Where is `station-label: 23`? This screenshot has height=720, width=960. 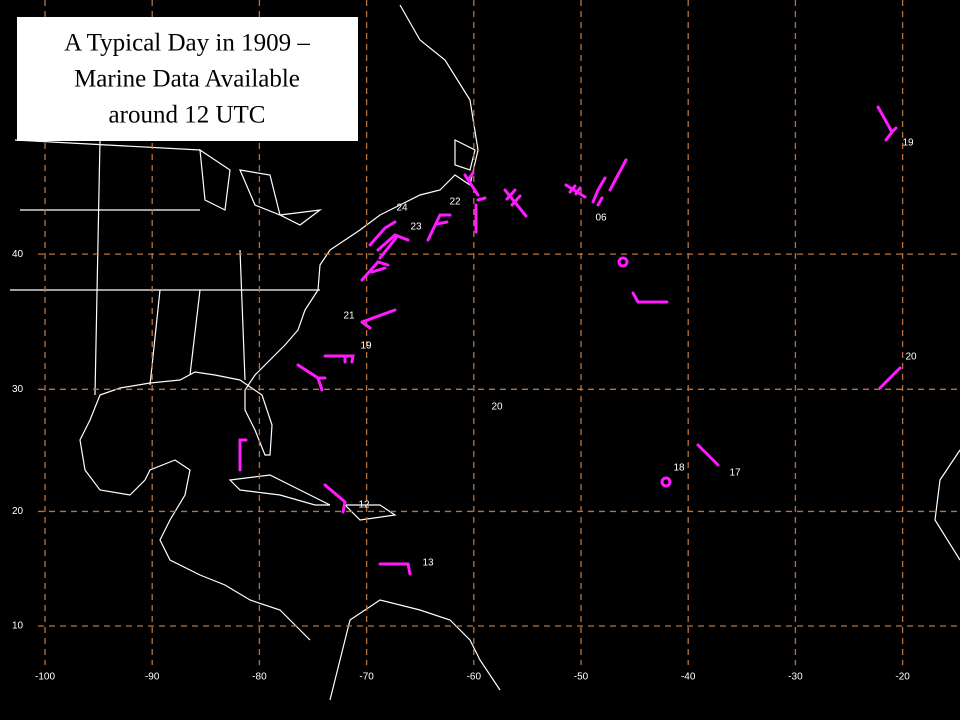 station-label: 23 is located at coordinates (416, 227).